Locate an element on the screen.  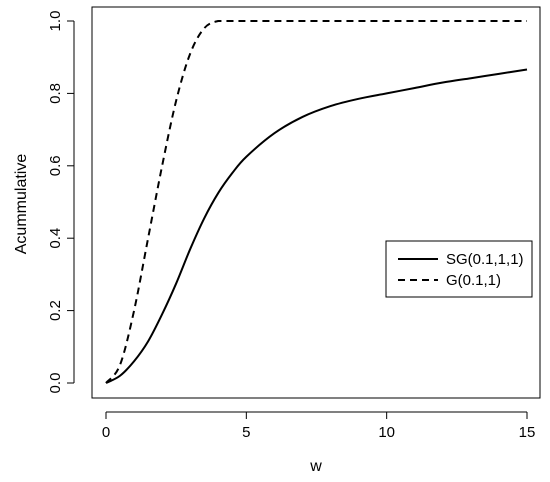
legend-box is located at coordinates (459, 269).